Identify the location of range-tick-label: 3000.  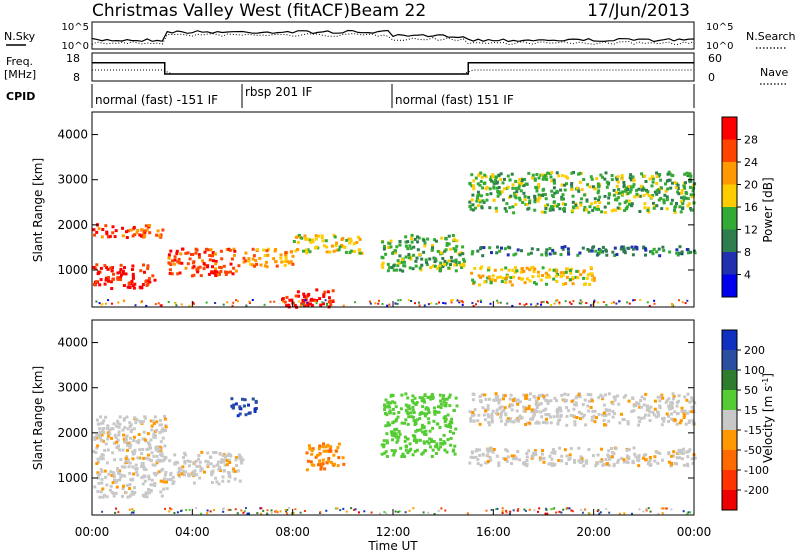
(72, 388).